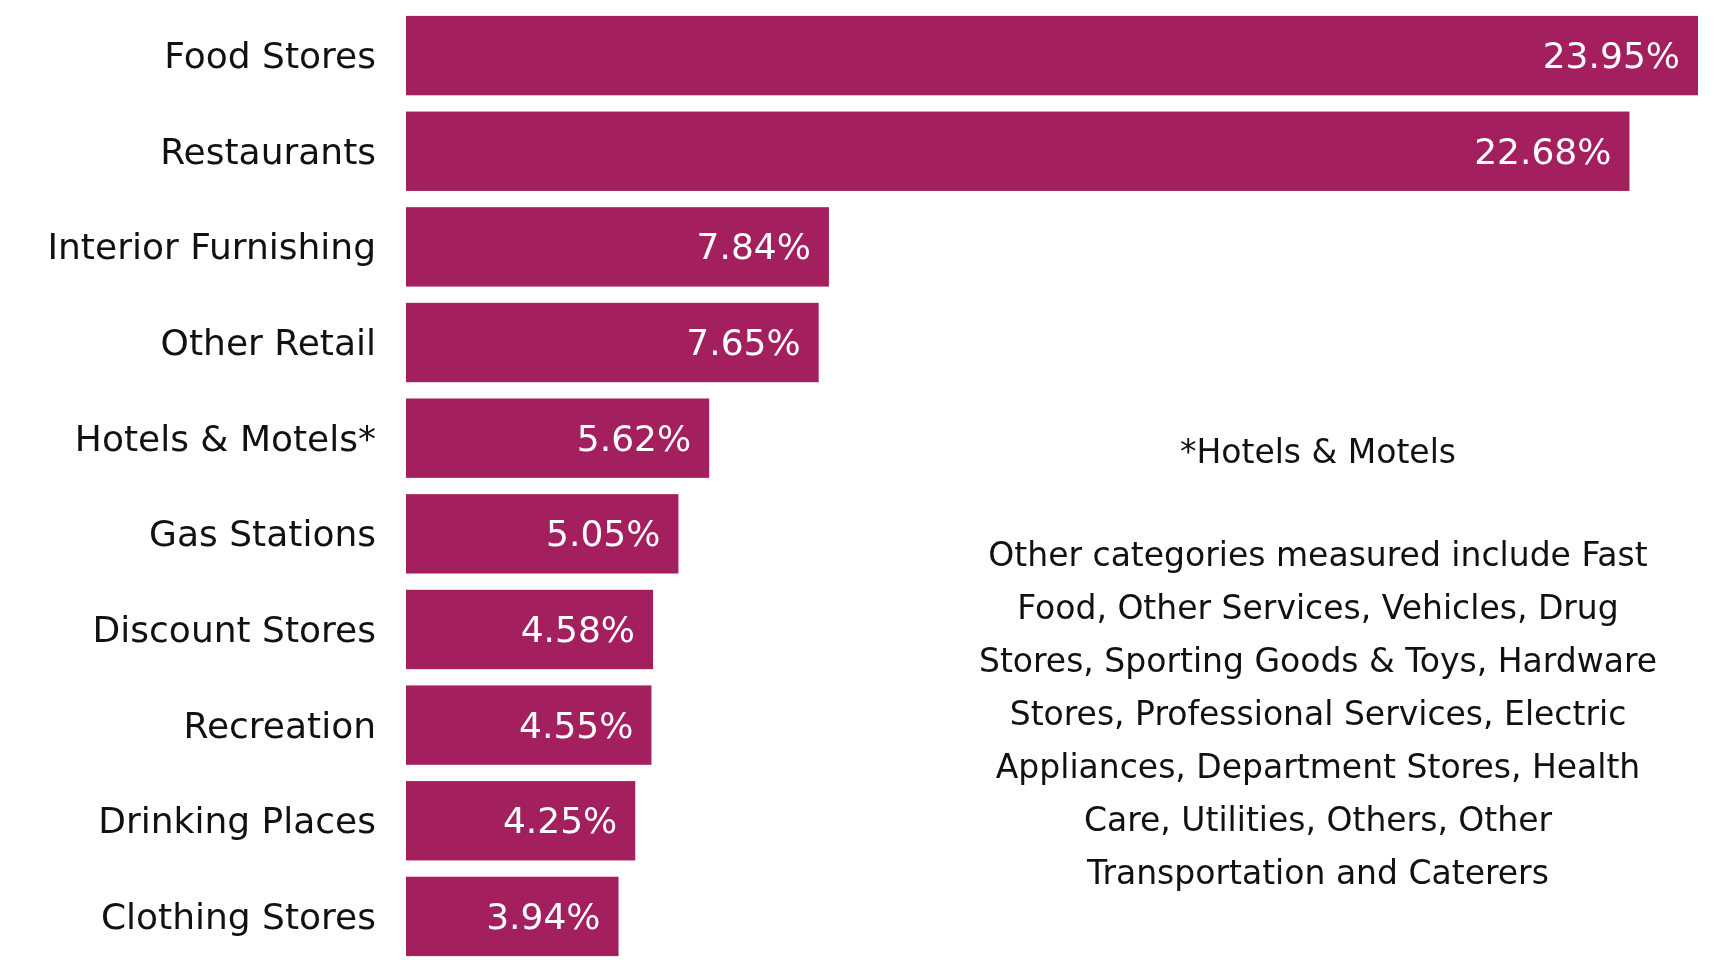 The width and height of the screenshot is (1720, 960). I want to click on data-label: 7.84%, so click(753, 247).